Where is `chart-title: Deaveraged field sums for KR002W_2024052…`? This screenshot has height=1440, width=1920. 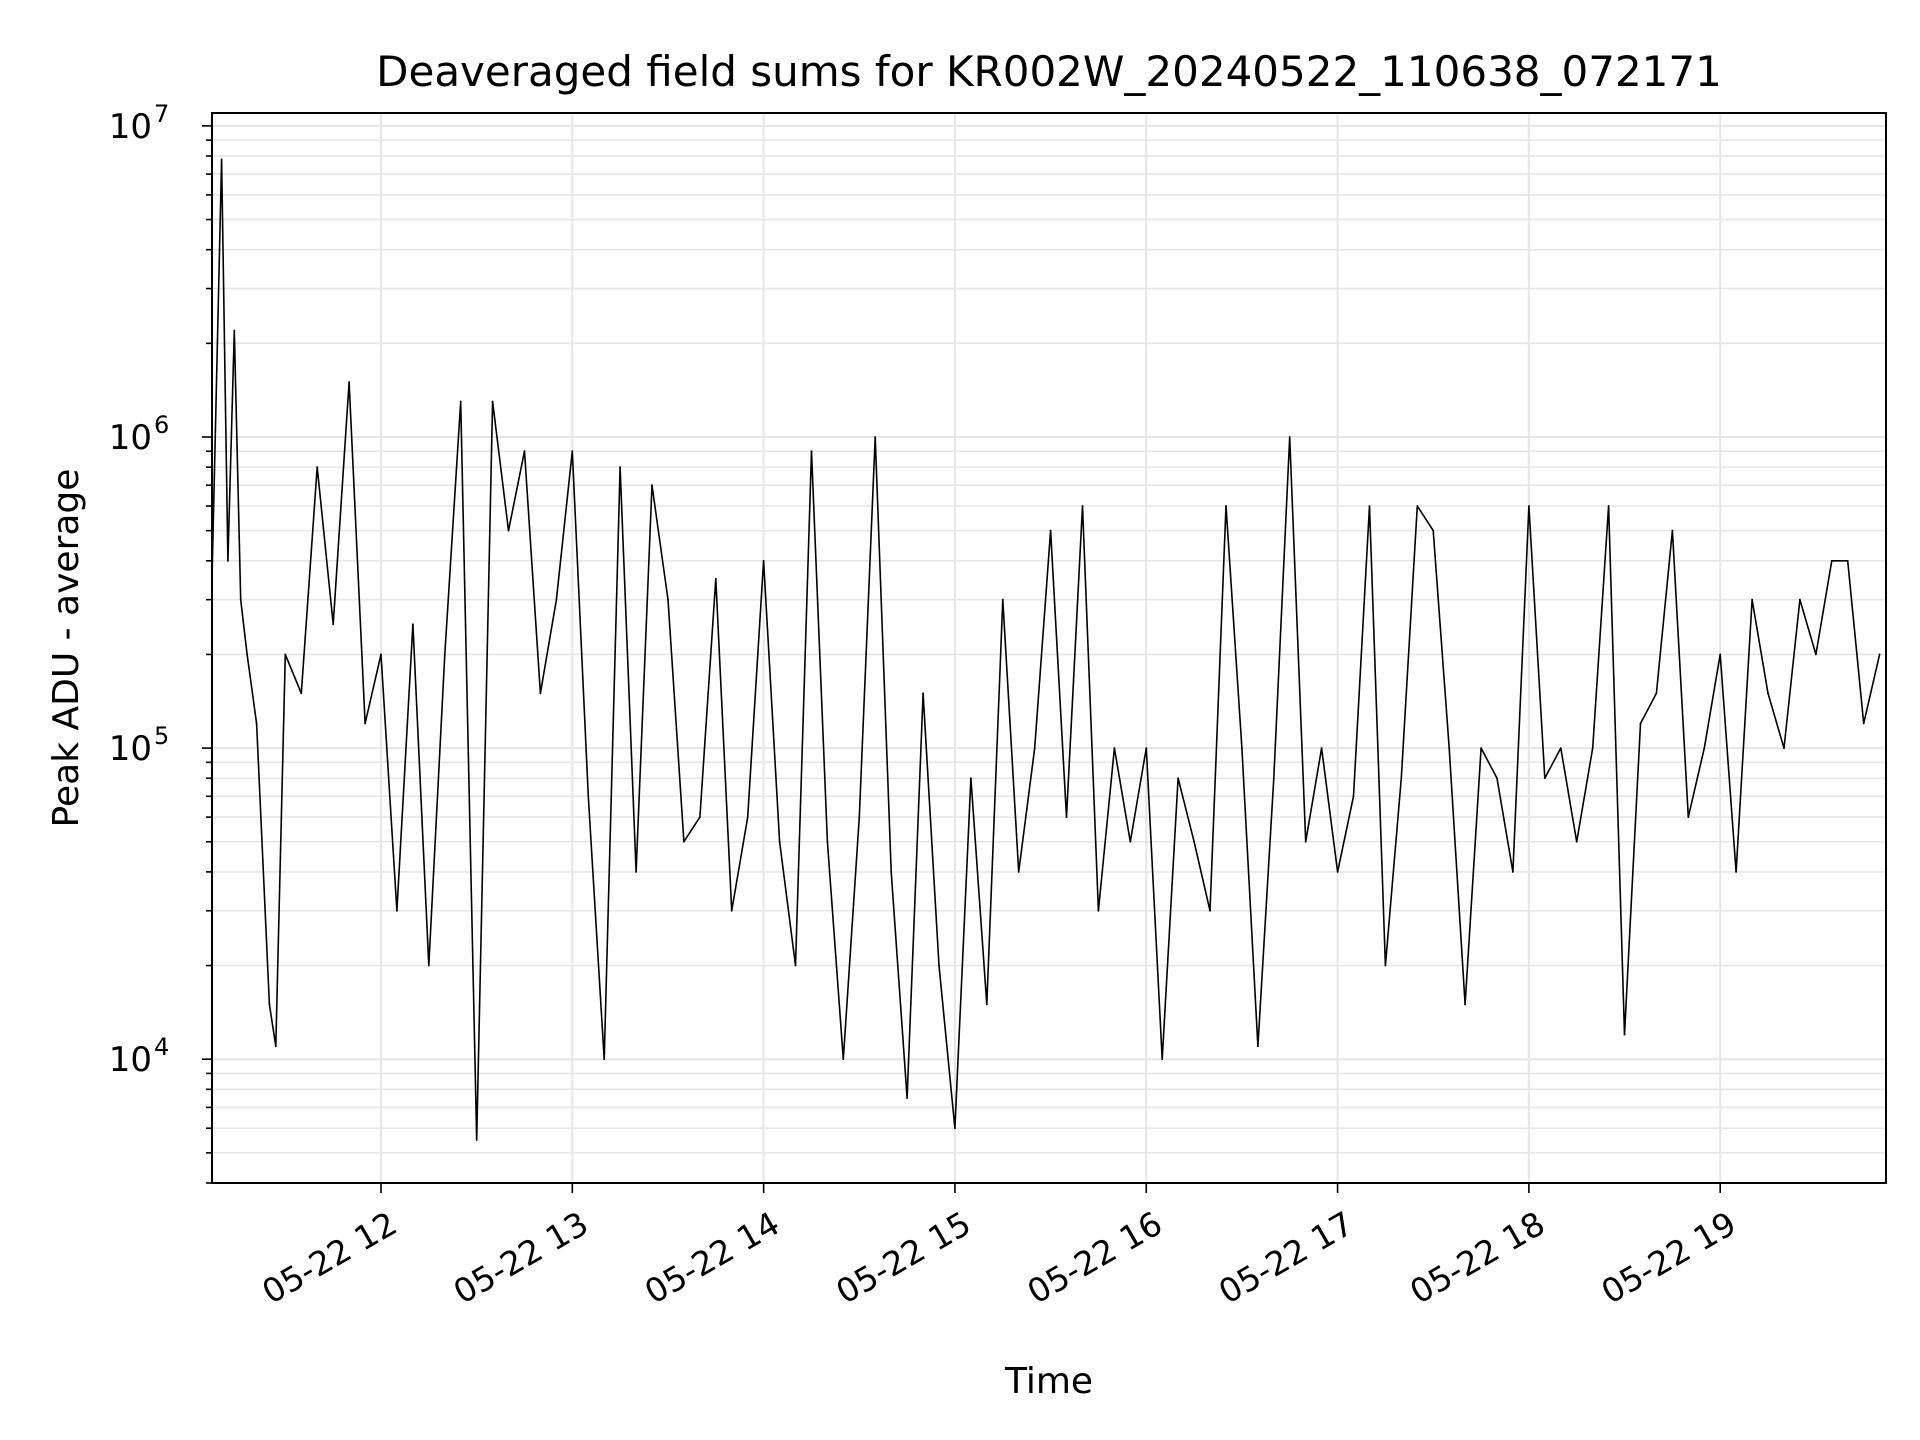 chart-title: Deaveraged field sums for KR002W_2024052… is located at coordinates (1049, 71).